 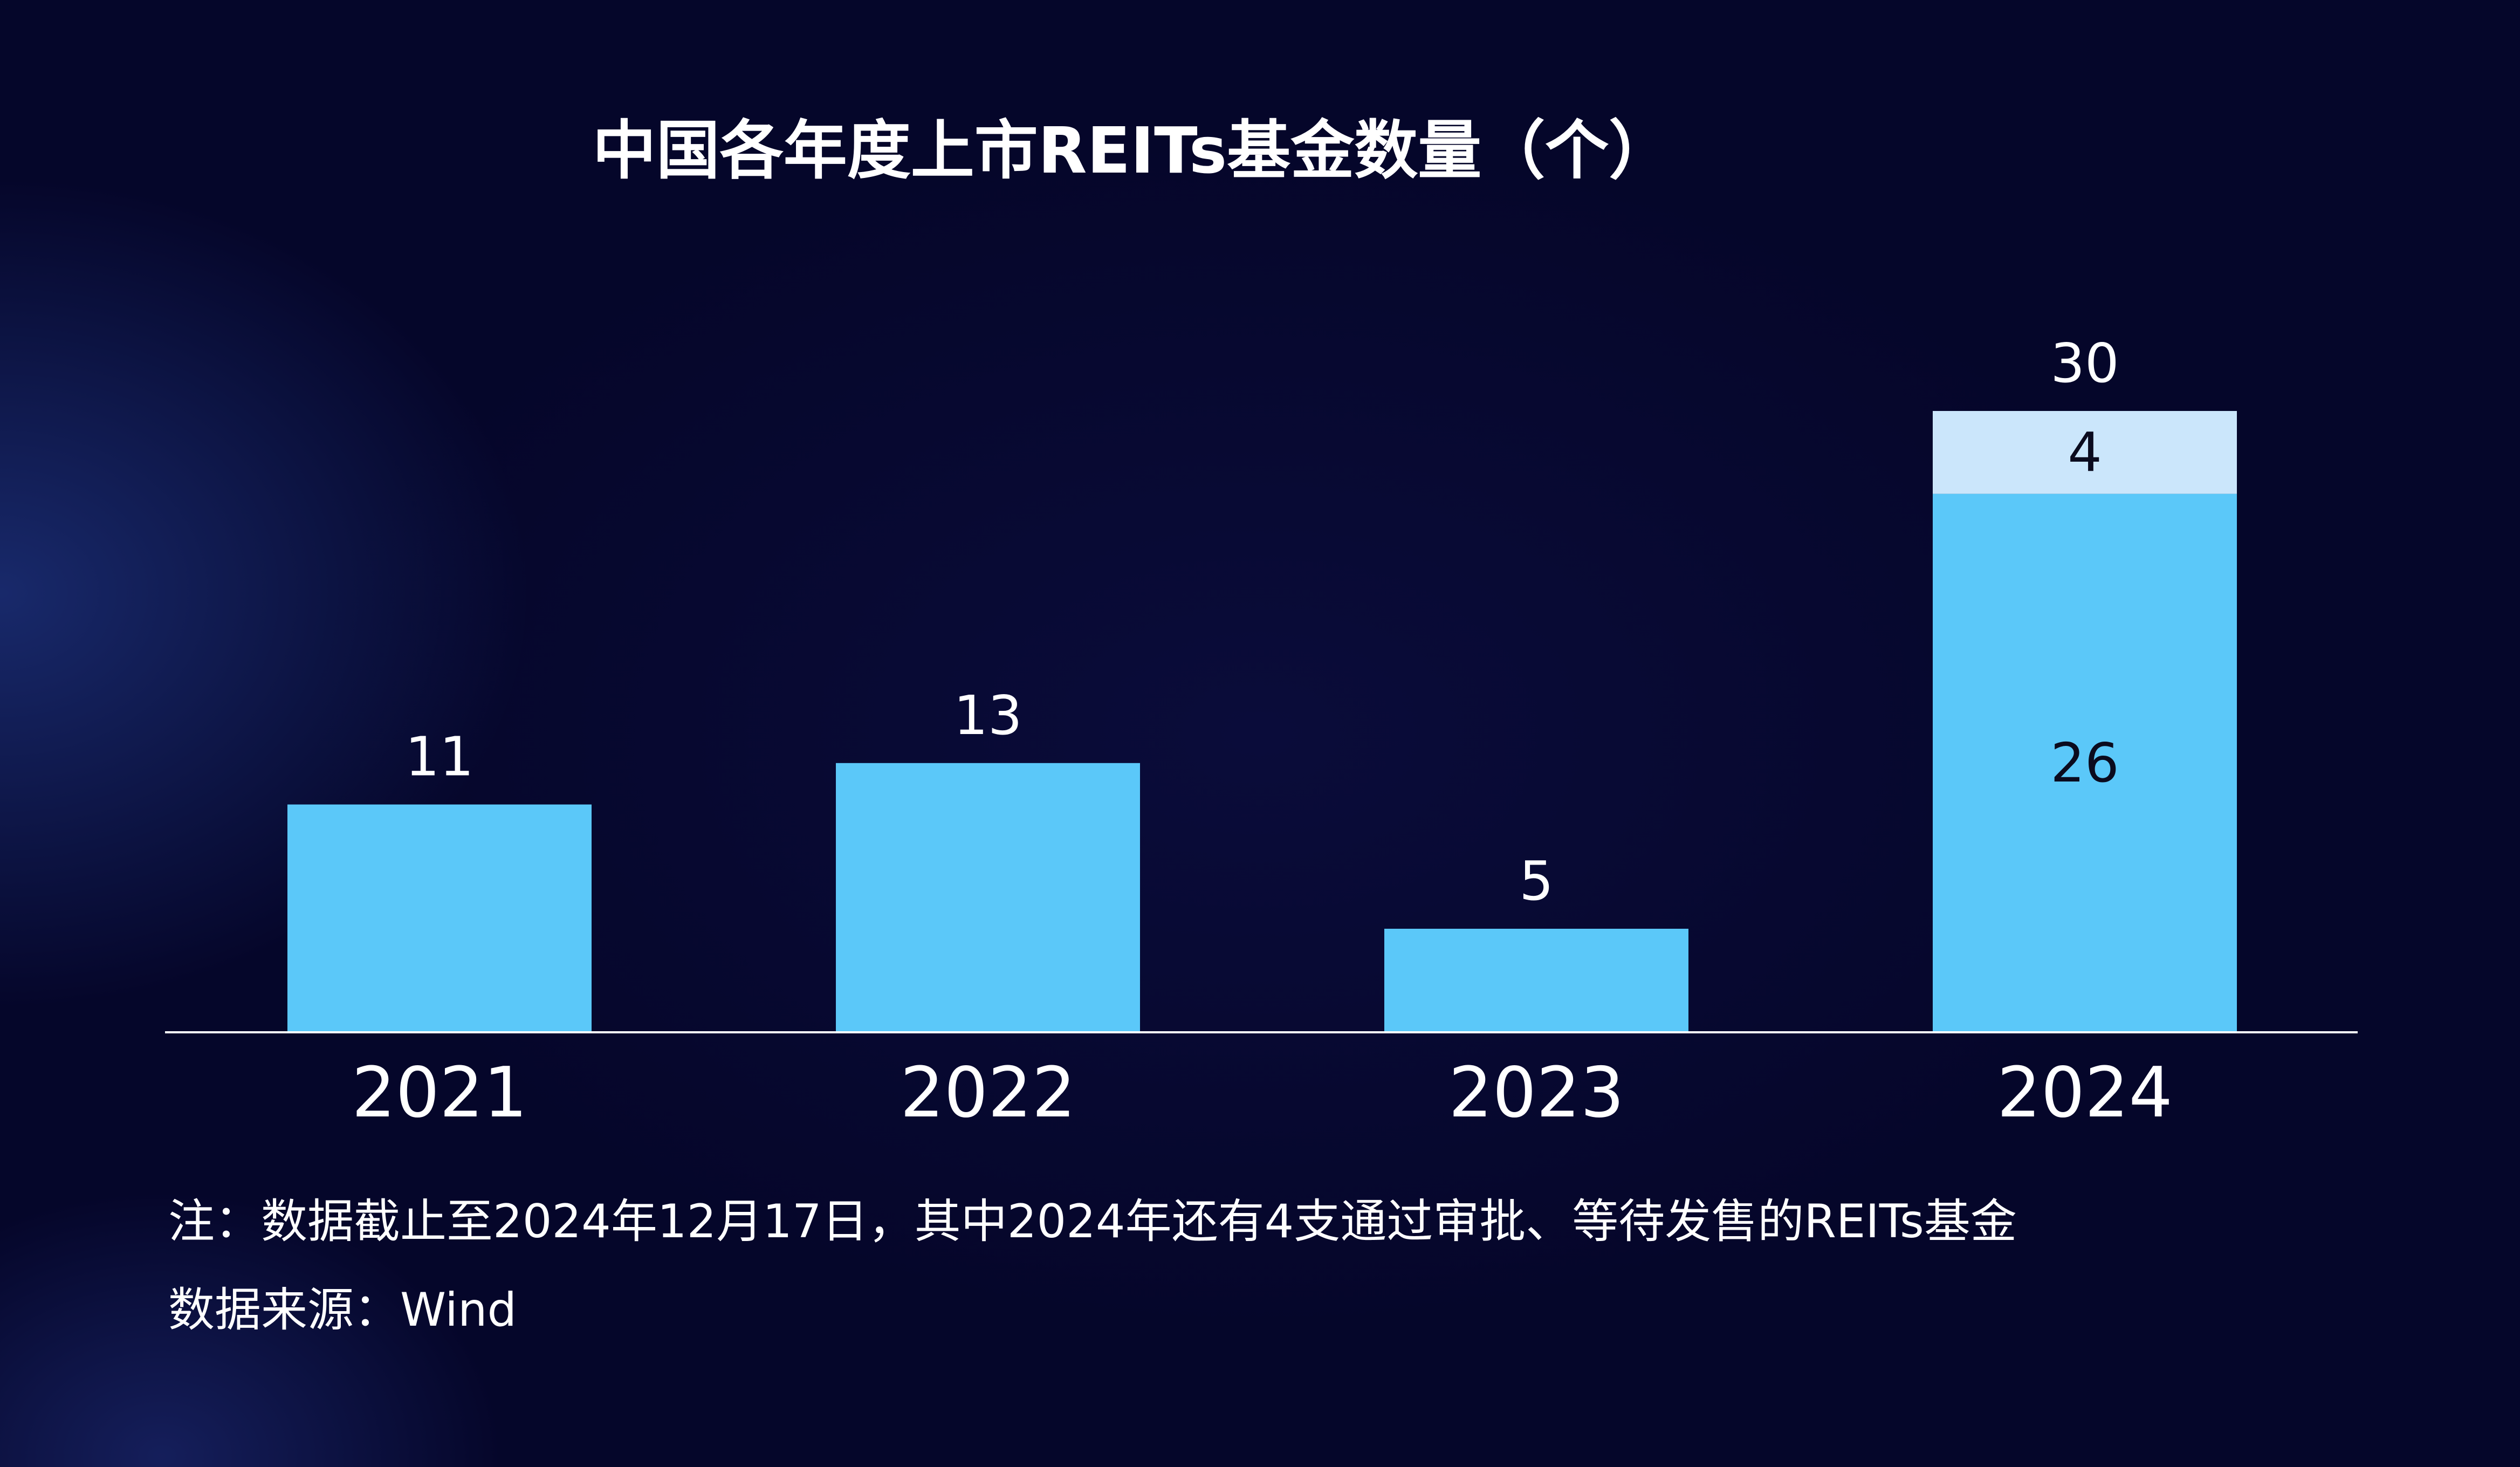 I want to click on x-tick-label-2024: 2024, so click(x=2085, y=1093).